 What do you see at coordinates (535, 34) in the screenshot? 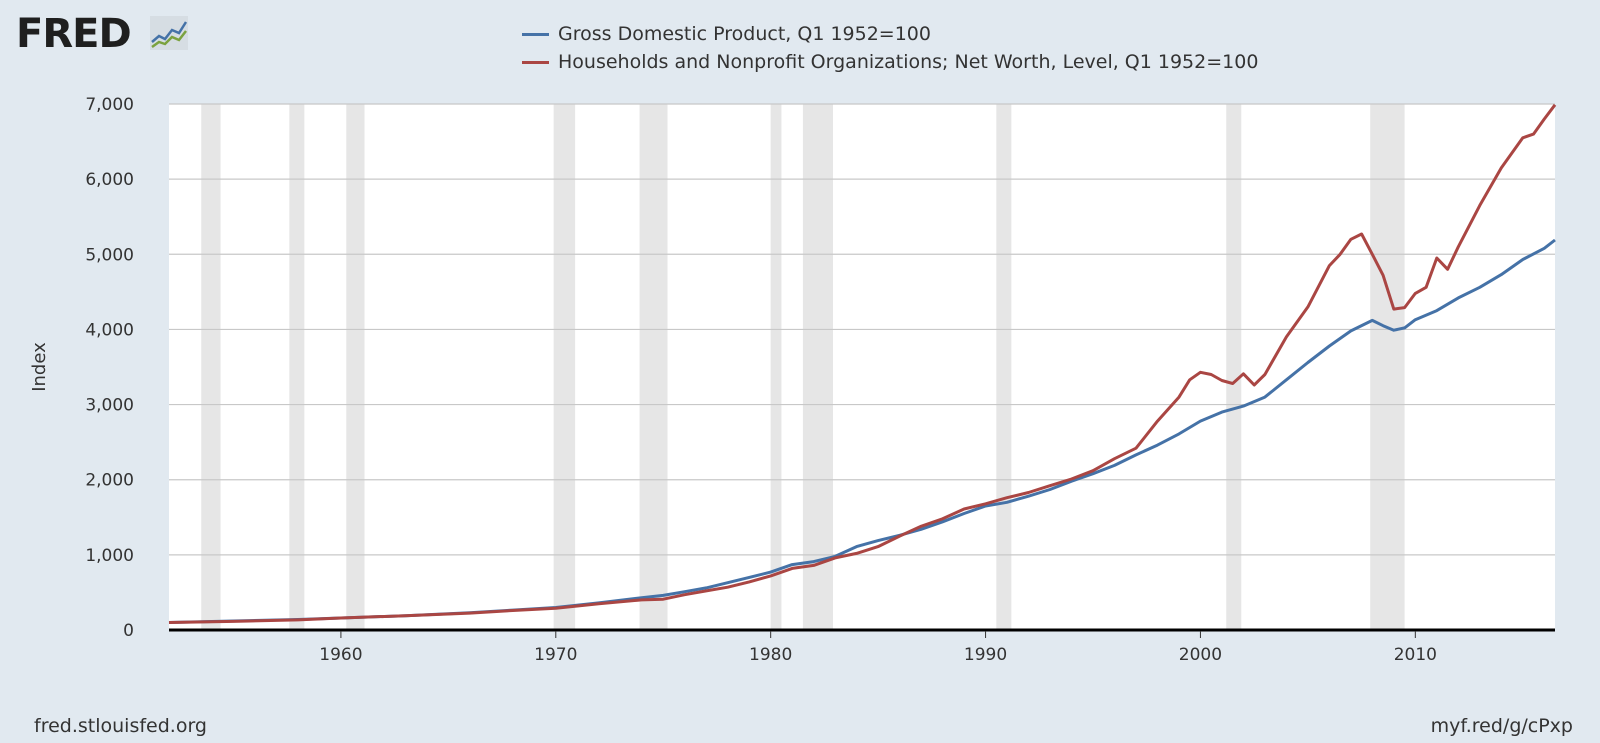
I see `legend-swatch-gdp` at bounding box center [535, 34].